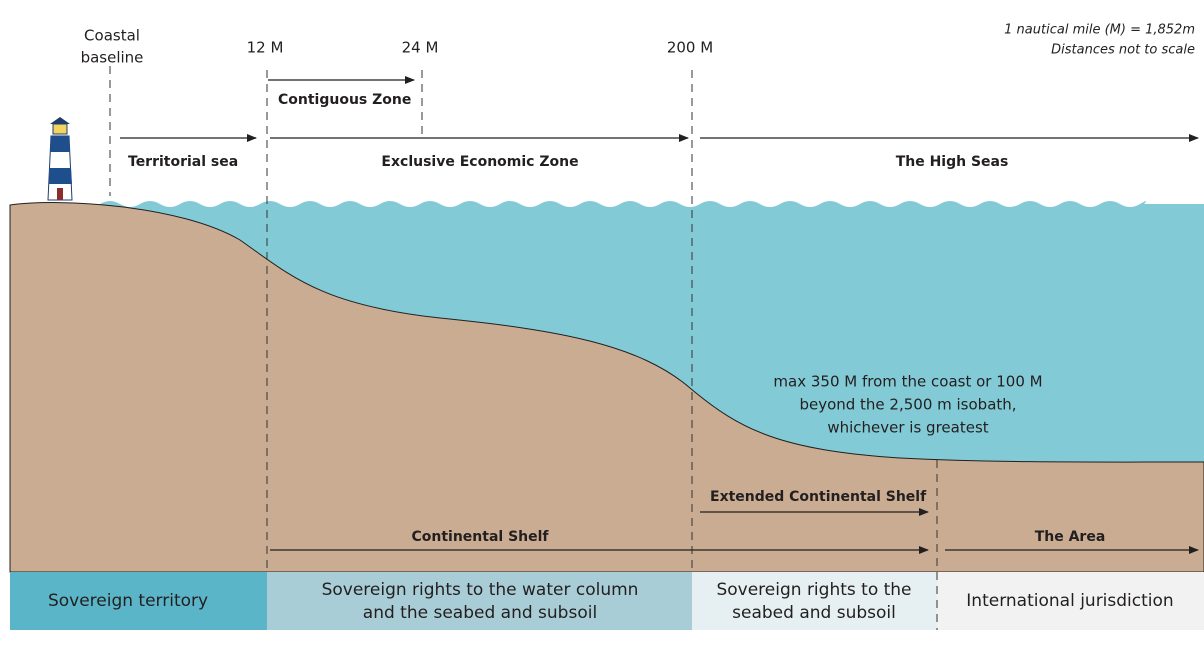 This screenshot has width=1204, height=661. Describe the element at coordinates (128, 601) in the screenshot. I see `jurisdiction-label: Sovereign territory` at that location.